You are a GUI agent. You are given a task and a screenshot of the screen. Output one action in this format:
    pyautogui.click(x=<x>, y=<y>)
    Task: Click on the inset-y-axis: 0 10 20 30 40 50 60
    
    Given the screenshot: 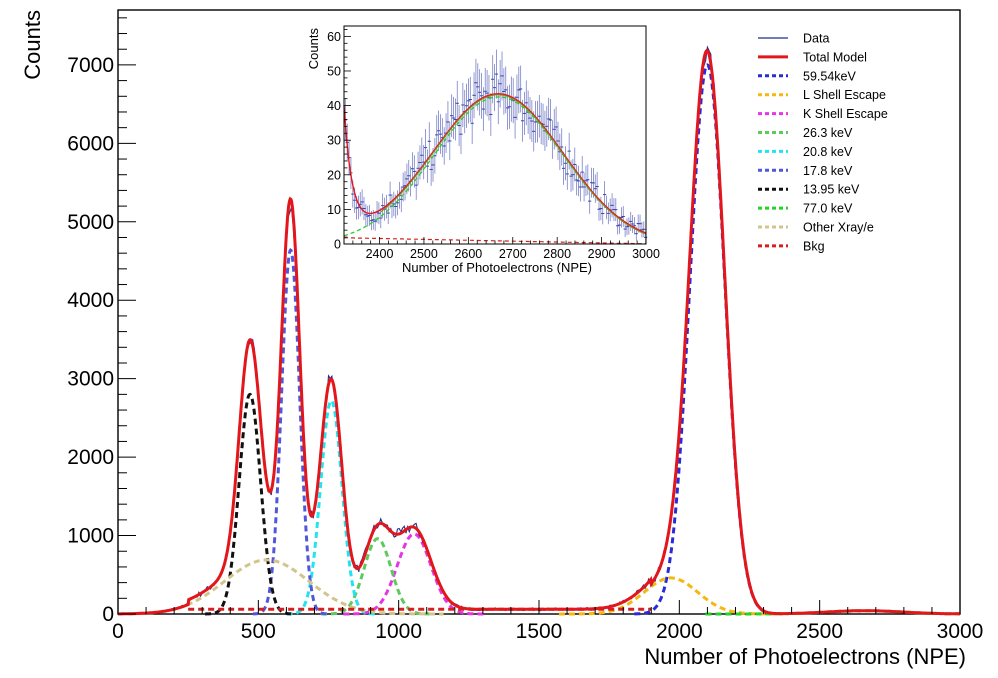 What is the action you would take?
    pyautogui.click(x=339, y=140)
    